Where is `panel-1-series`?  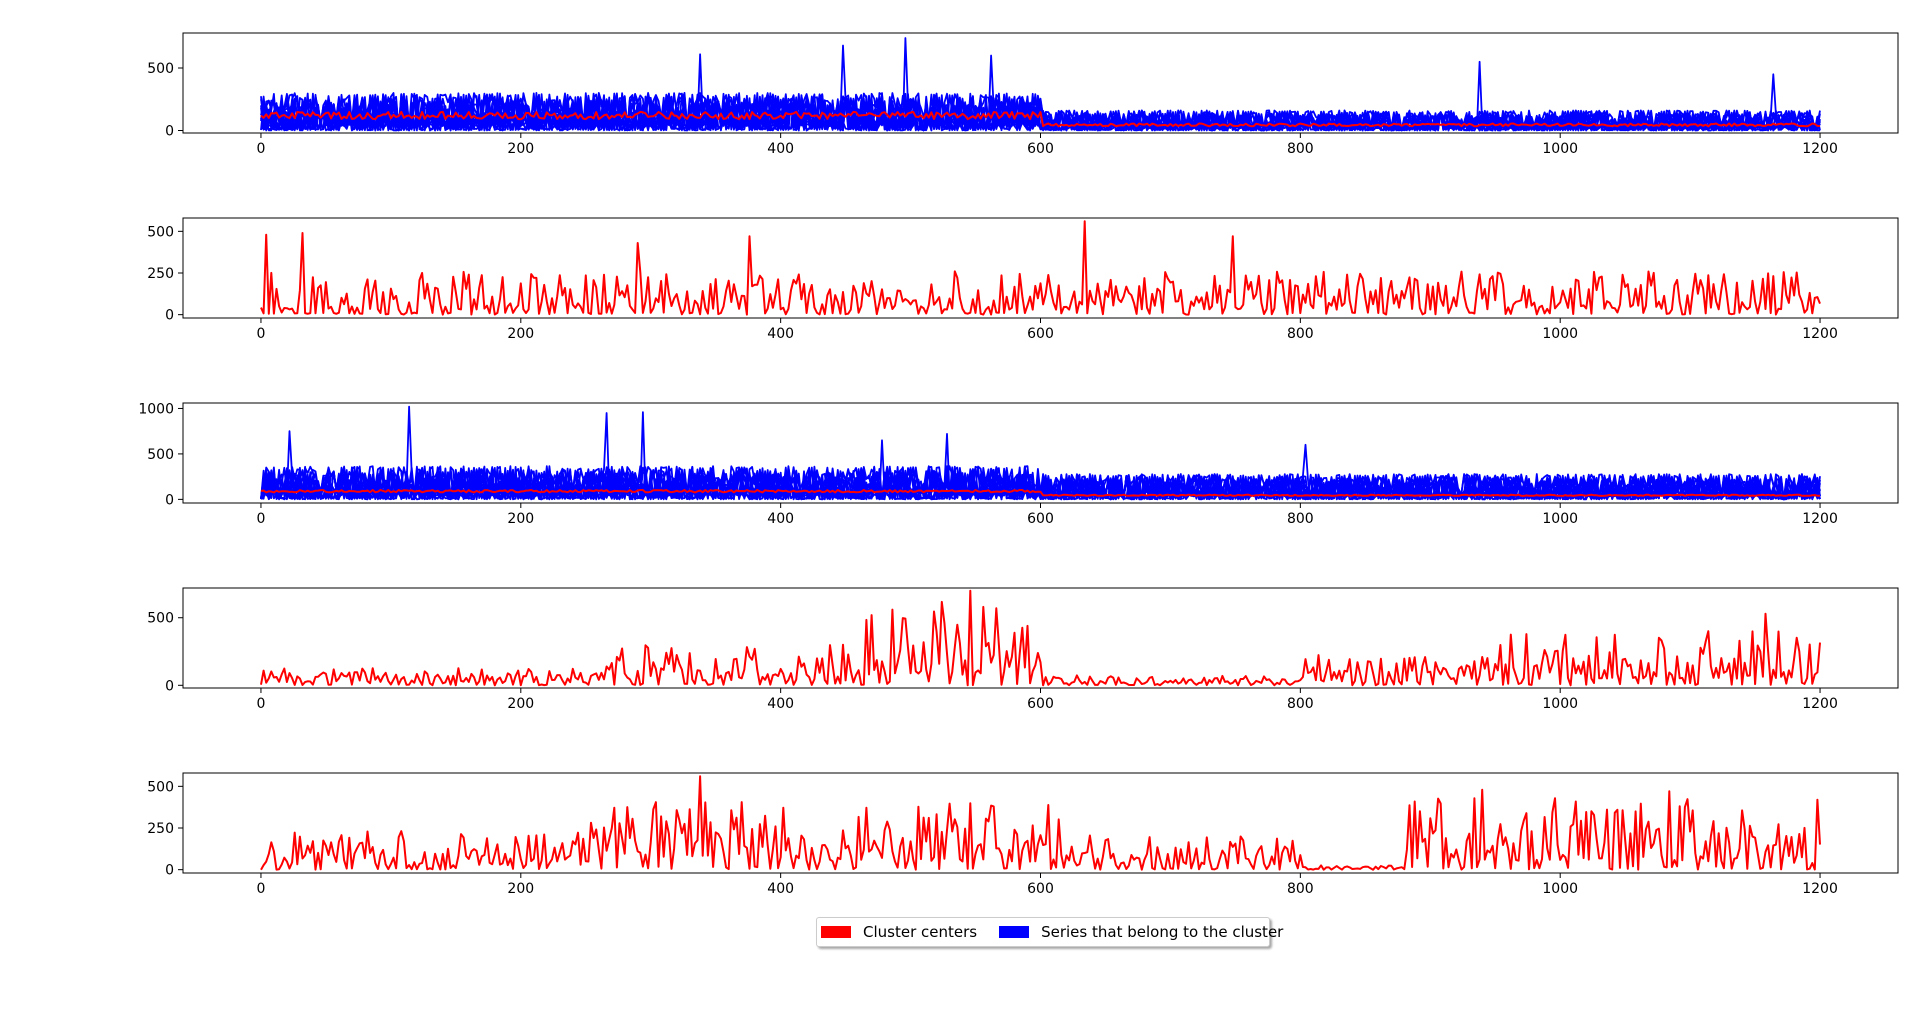
panel-1-series is located at coordinates (1040, 84).